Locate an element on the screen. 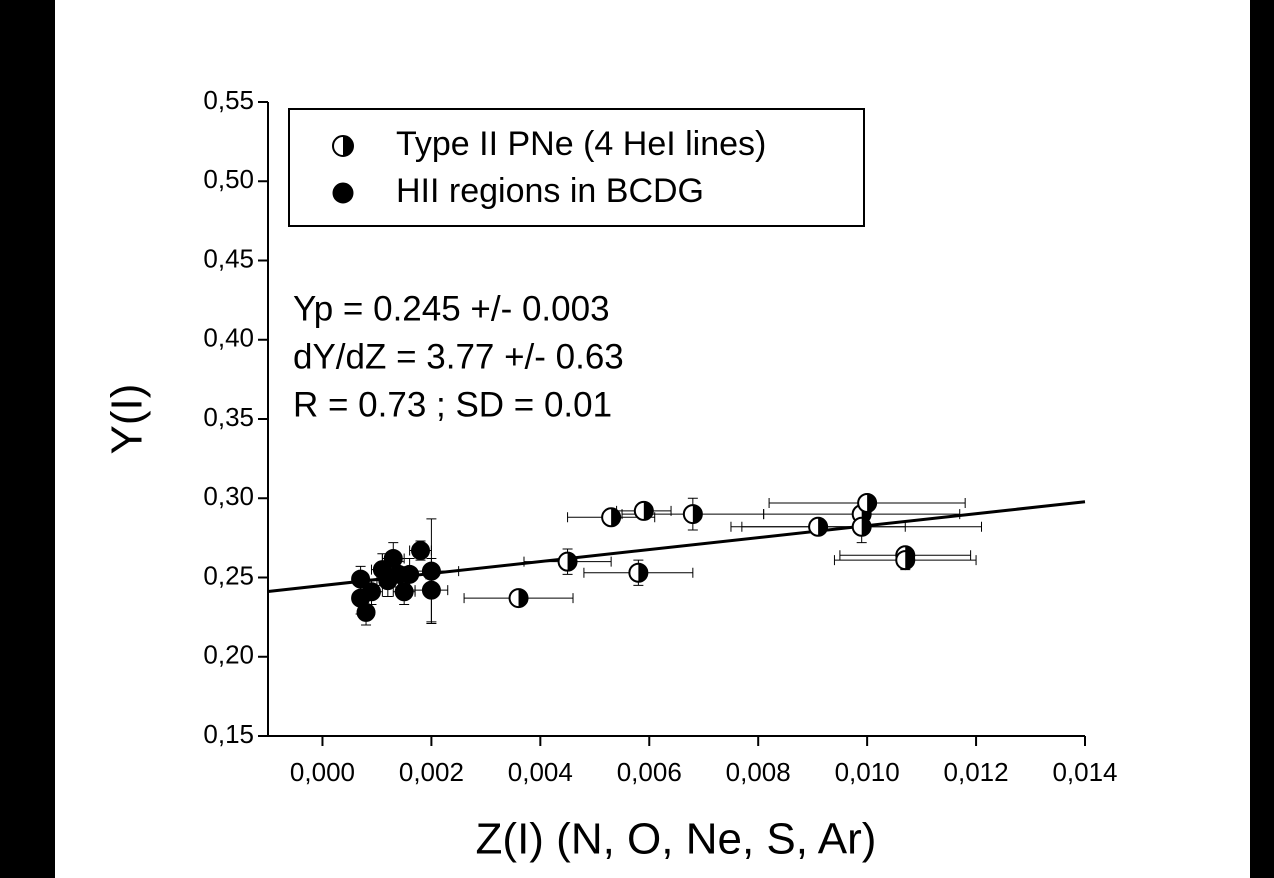 The height and width of the screenshot is (878, 1274). x-tick-label: 0,008 is located at coordinates (758, 772).